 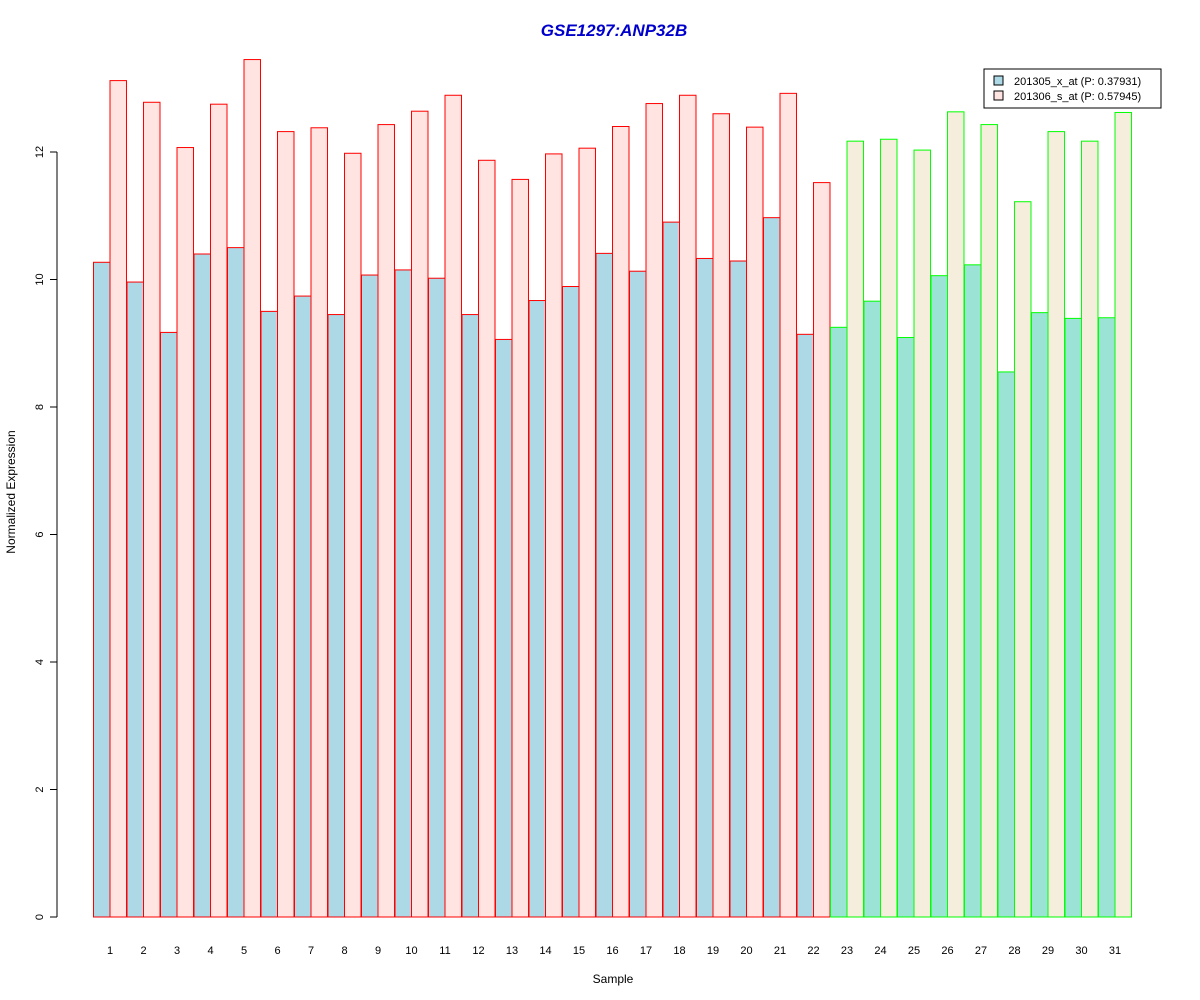 What do you see at coordinates (679, 951) in the screenshot?
I see `x-tick-label: 18` at bounding box center [679, 951].